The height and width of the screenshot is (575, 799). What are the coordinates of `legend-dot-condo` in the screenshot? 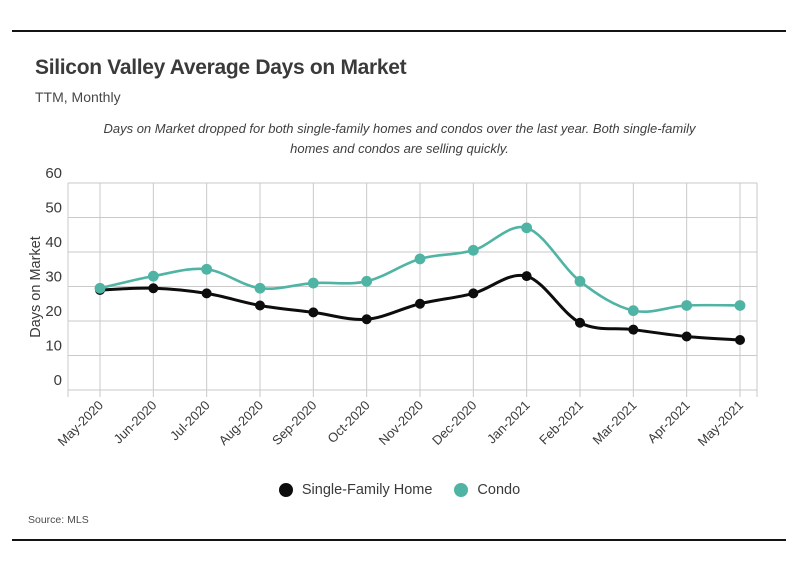 It's located at (461, 490).